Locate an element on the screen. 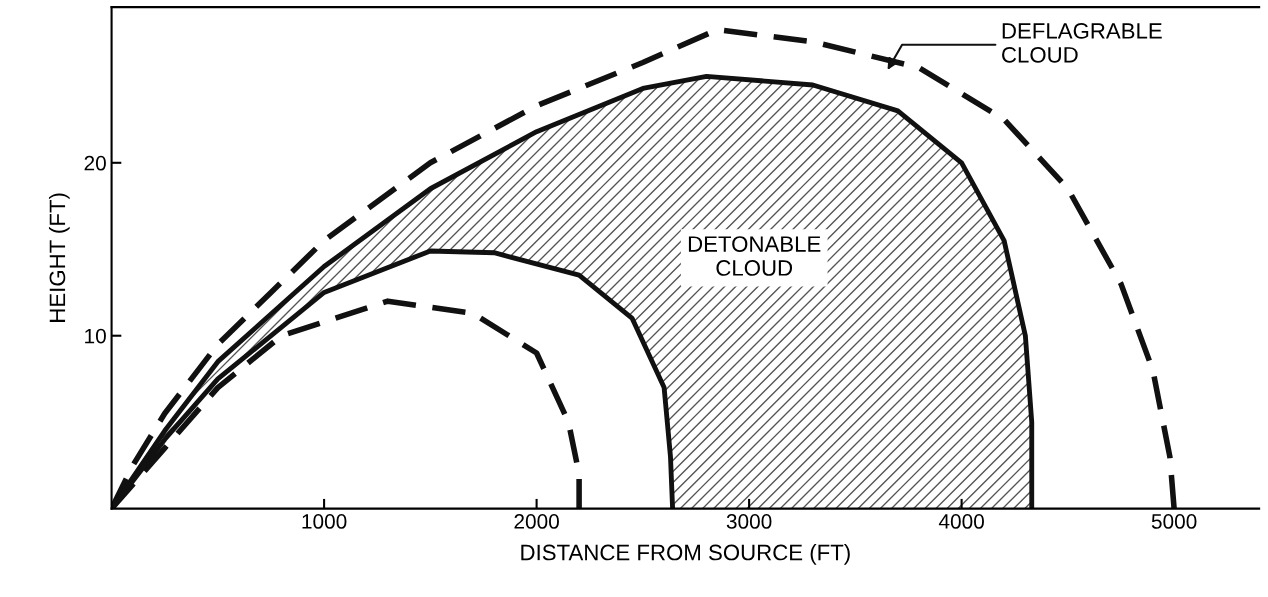  y-axis-title: HEIGHT (FT) is located at coordinates (59, 257).